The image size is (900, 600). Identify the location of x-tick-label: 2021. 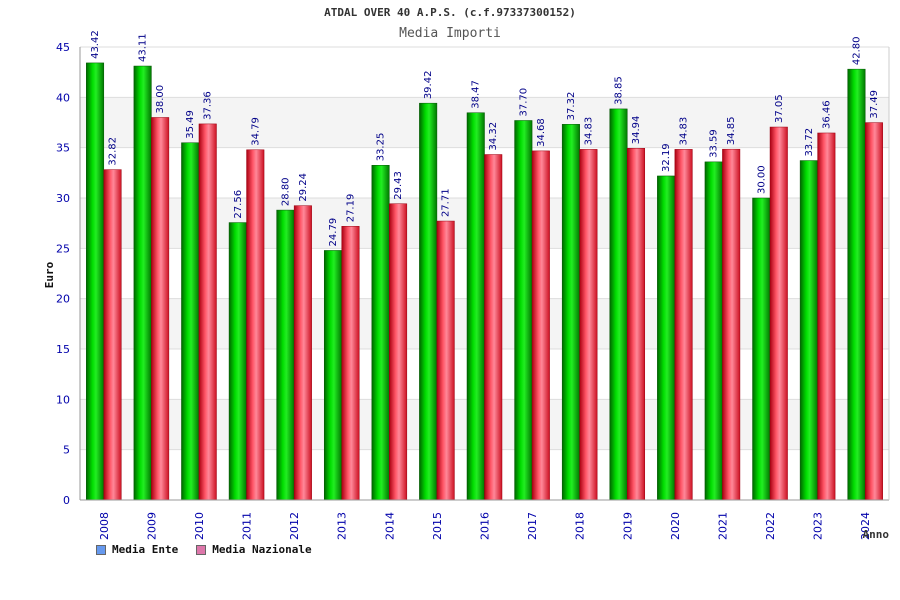
(722, 526).